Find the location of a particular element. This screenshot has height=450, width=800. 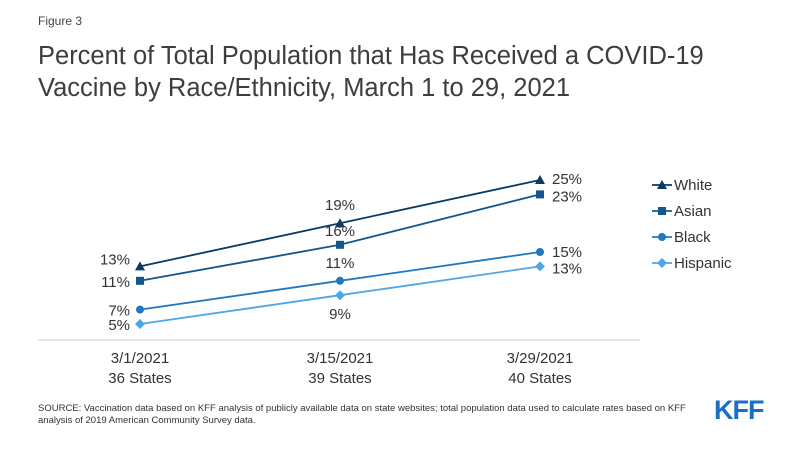

legend-marker-black is located at coordinates (662, 237).